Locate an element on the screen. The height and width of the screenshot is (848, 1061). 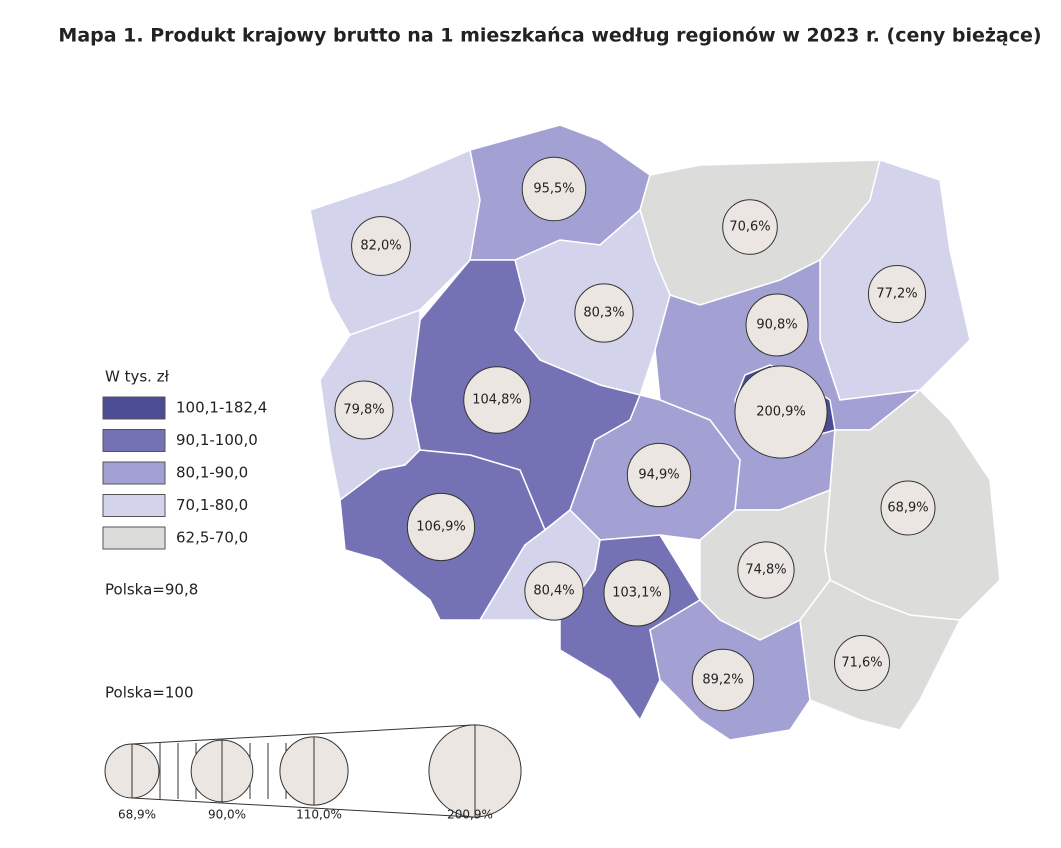
legend-note: Polska=90,8 is located at coordinates (151, 590).